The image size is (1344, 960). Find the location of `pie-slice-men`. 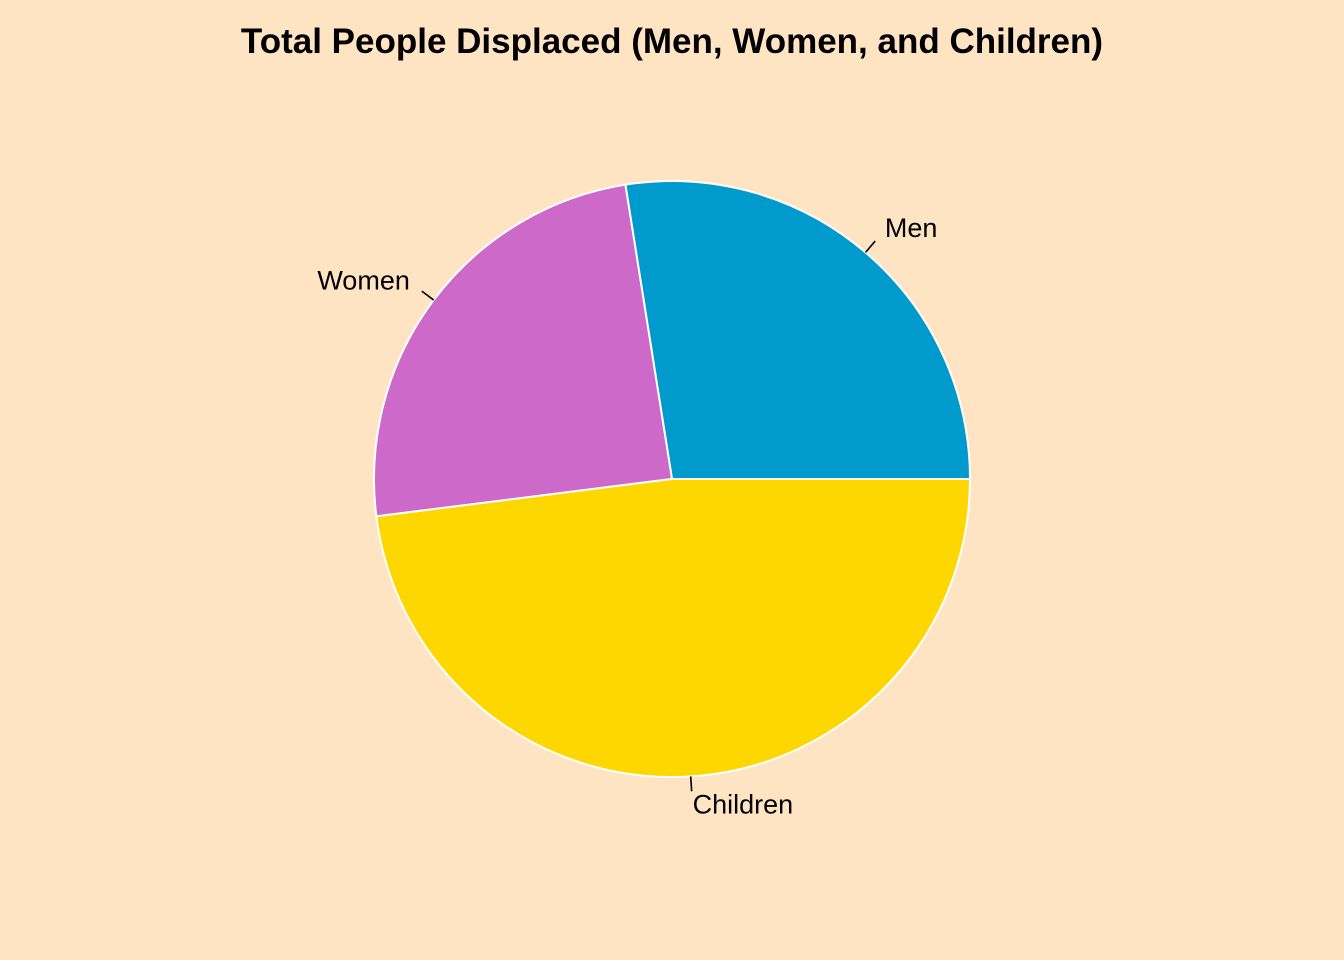

pie-slice-men is located at coordinates (798, 330).